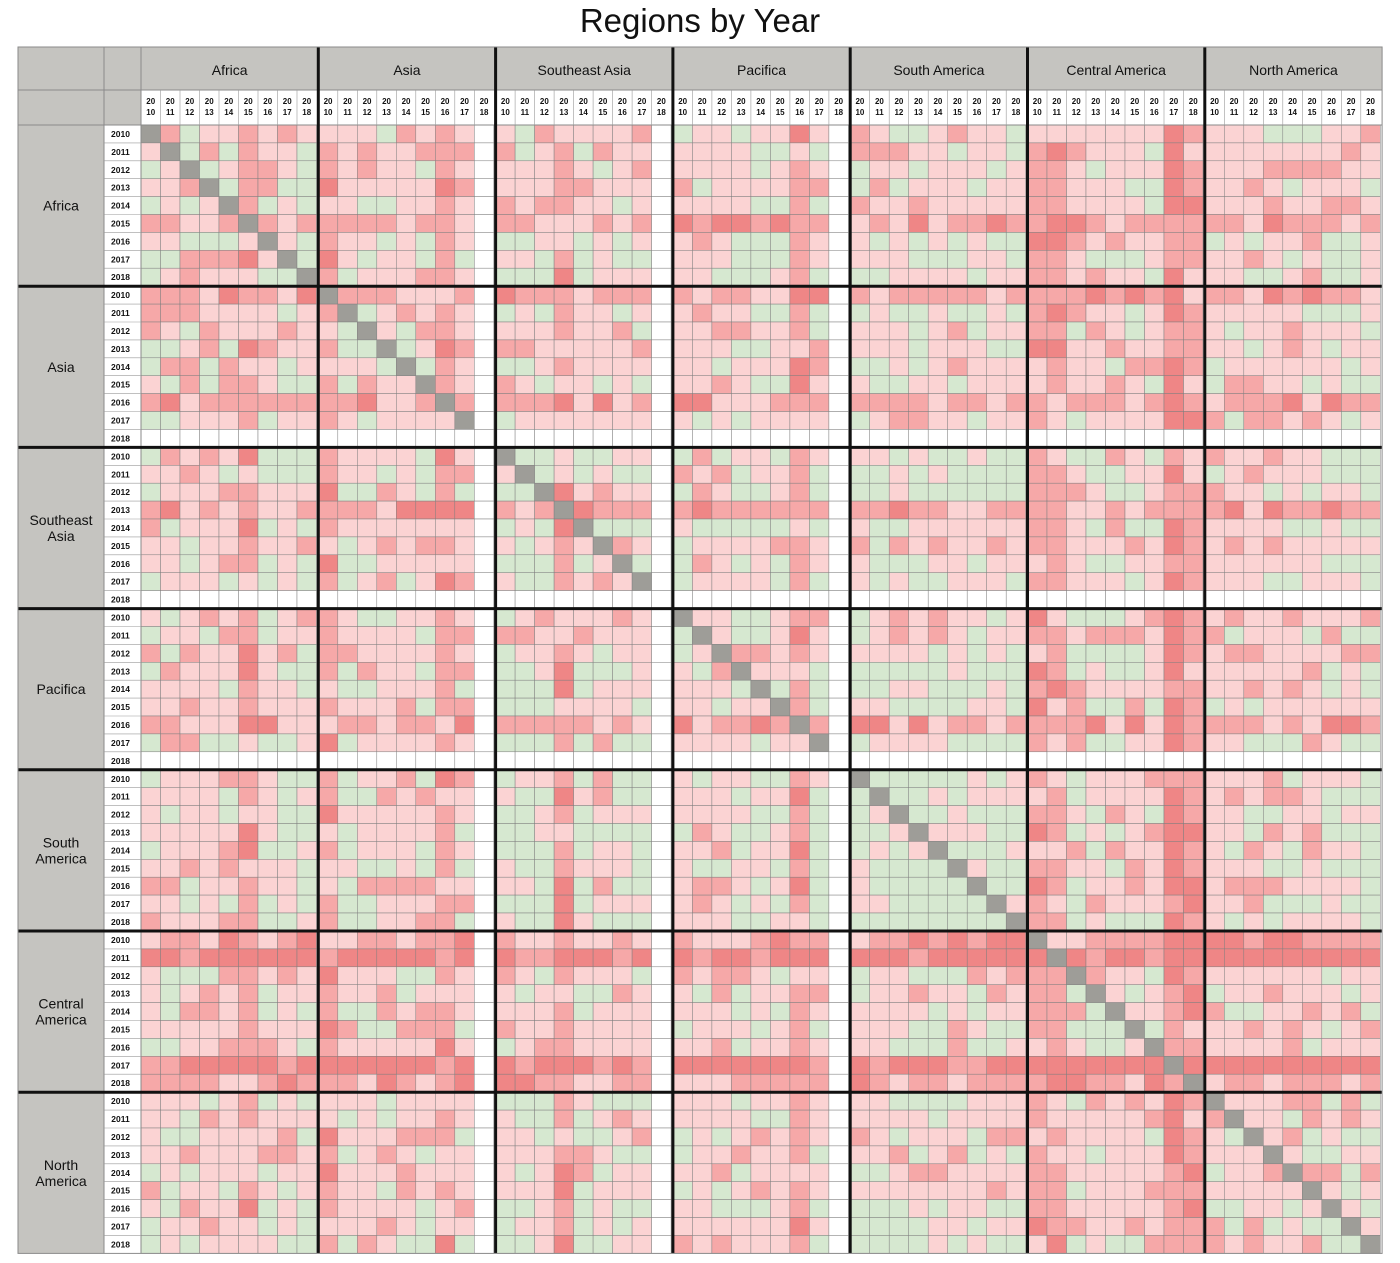 The width and height of the screenshot is (1400, 1263). What do you see at coordinates (150, 112) in the screenshot?
I see `column-year-label: 10` at bounding box center [150, 112].